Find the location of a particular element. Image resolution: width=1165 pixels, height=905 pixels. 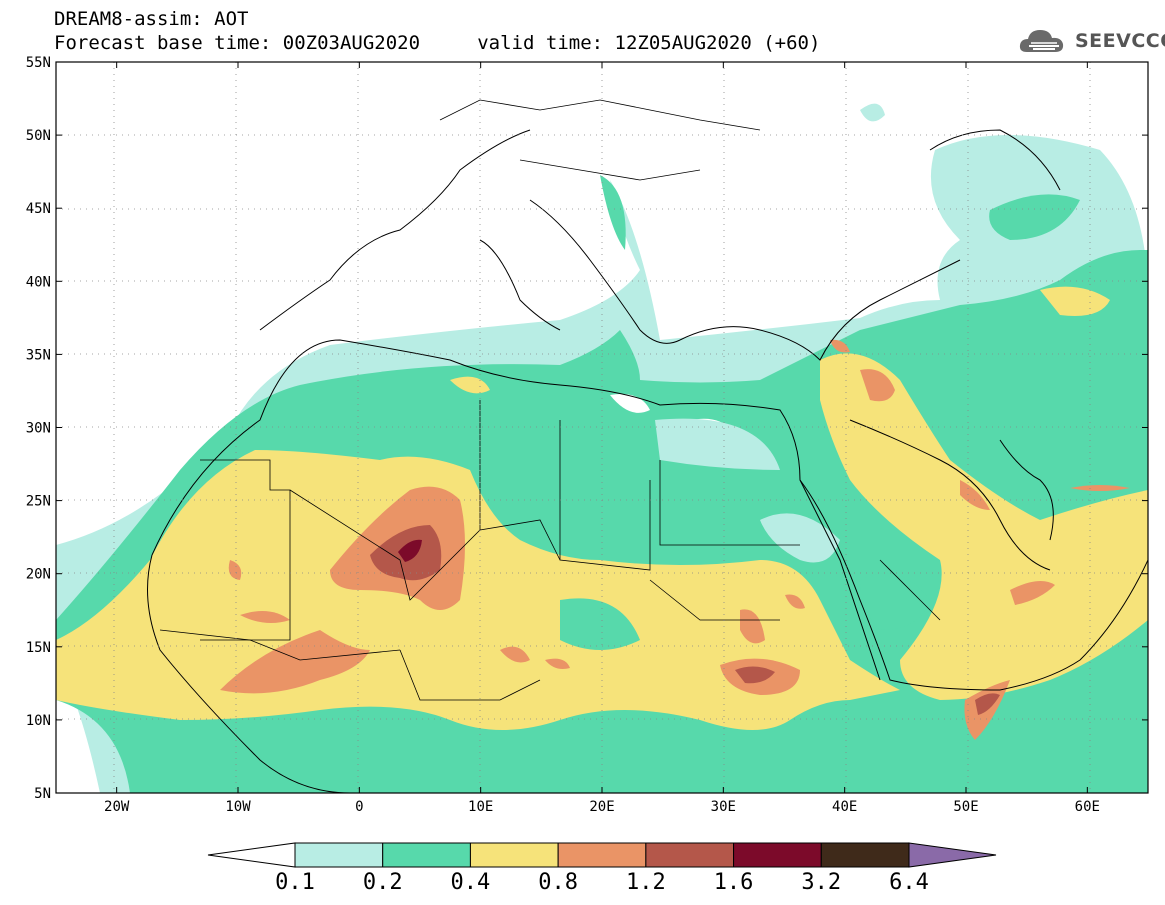

map-title: DREAM8-assim: AOT is located at coordinates (151, 19).